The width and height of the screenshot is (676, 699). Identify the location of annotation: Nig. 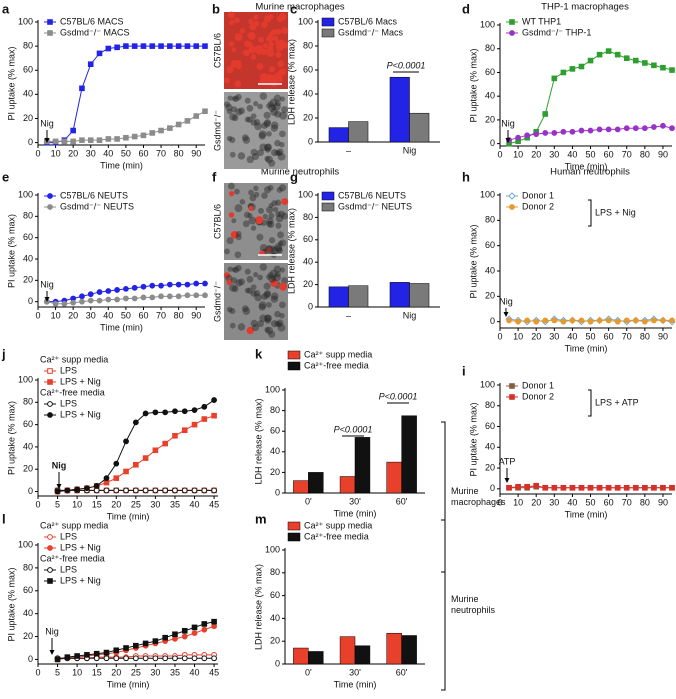
(506, 301).